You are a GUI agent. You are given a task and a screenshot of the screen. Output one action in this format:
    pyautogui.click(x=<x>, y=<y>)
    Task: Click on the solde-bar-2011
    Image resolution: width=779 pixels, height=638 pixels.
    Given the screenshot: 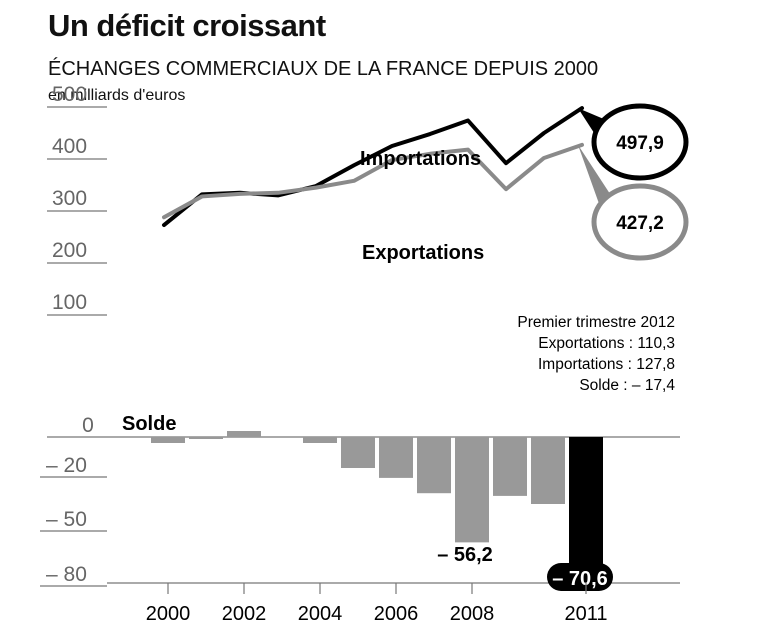 What is the action you would take?
    pyautogui.click(x=586, y=503)
    